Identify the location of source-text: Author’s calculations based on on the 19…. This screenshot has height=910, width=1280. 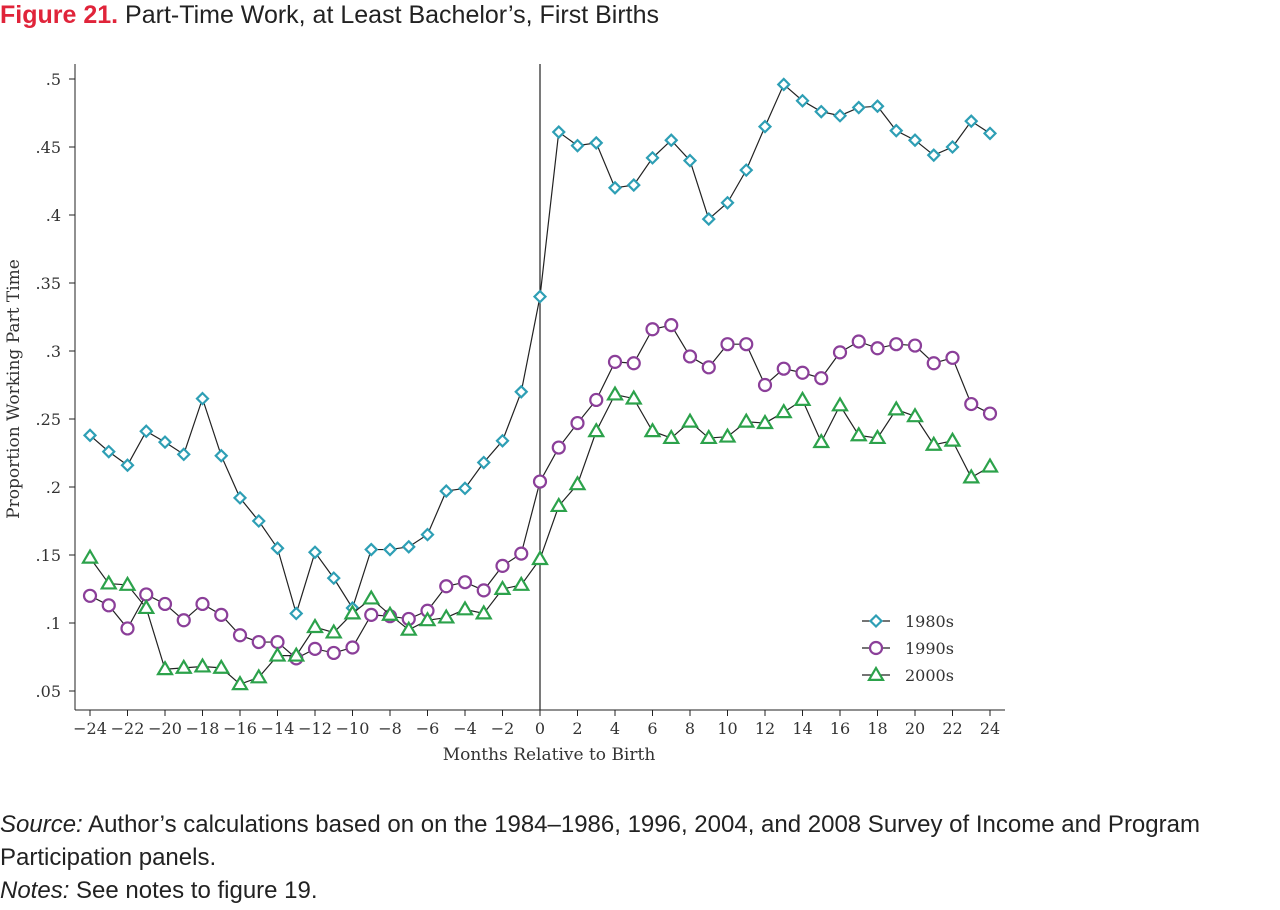
(600, 841).